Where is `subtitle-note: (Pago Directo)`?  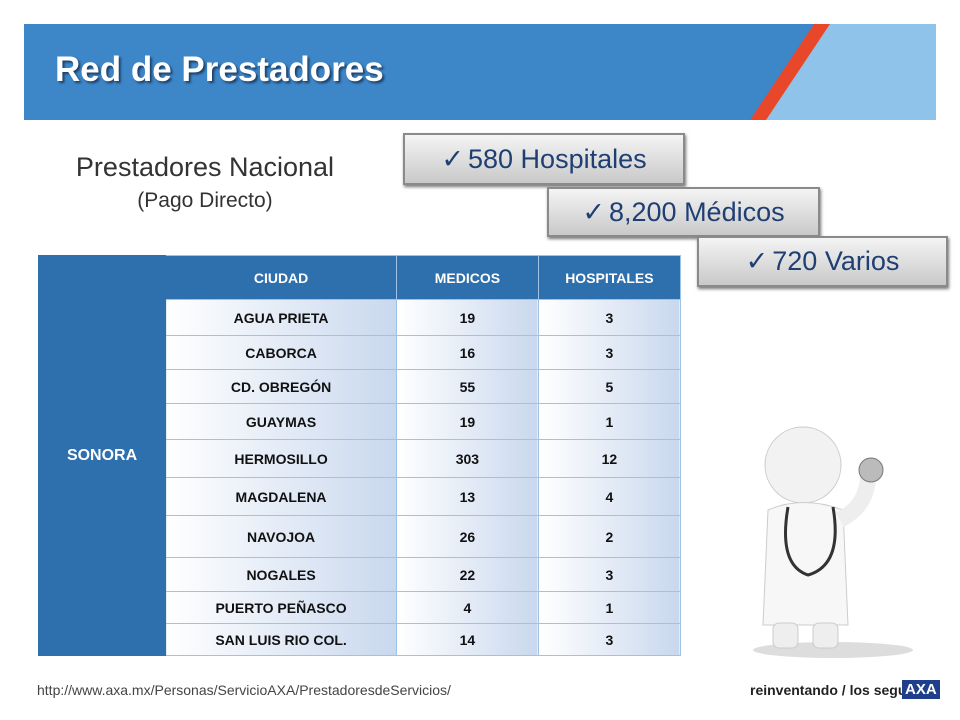 subtitle-note: (Pago Directo) is located at coordinates (205, 200).